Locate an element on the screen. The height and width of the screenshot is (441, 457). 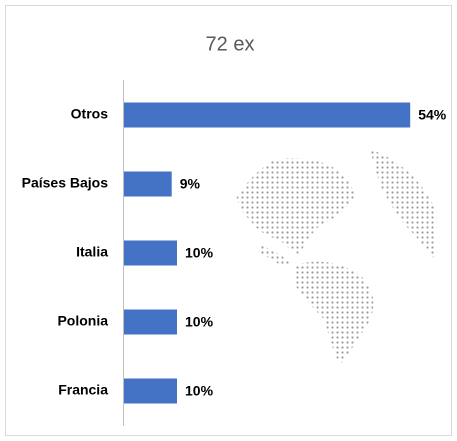
category-label: Polonia is located at coordinates (82, 321).